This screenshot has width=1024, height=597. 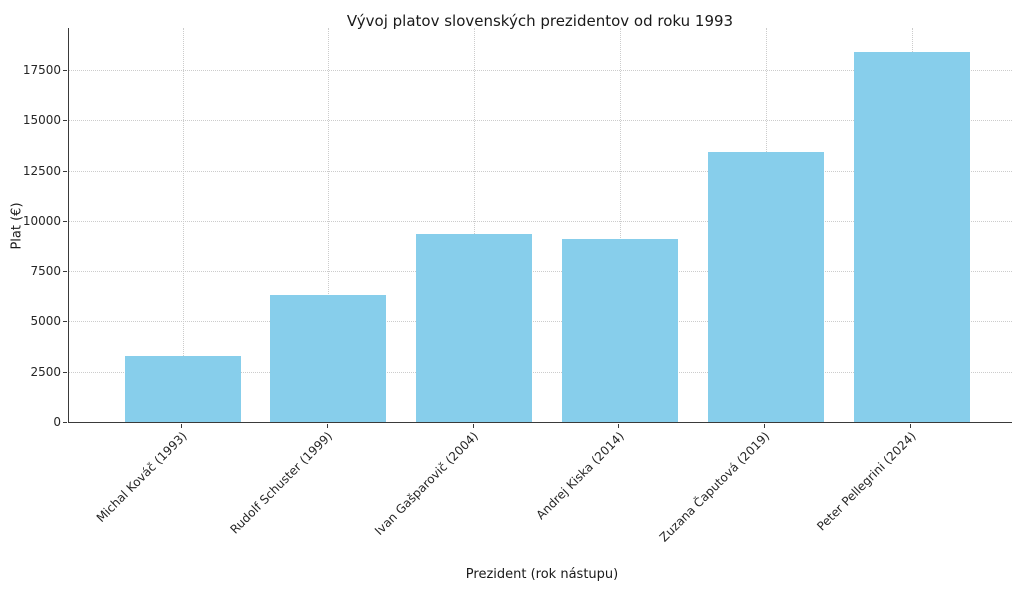 I want to click on x-tick-label: Andrej Kiska (2014), so click(x=580, y=476).